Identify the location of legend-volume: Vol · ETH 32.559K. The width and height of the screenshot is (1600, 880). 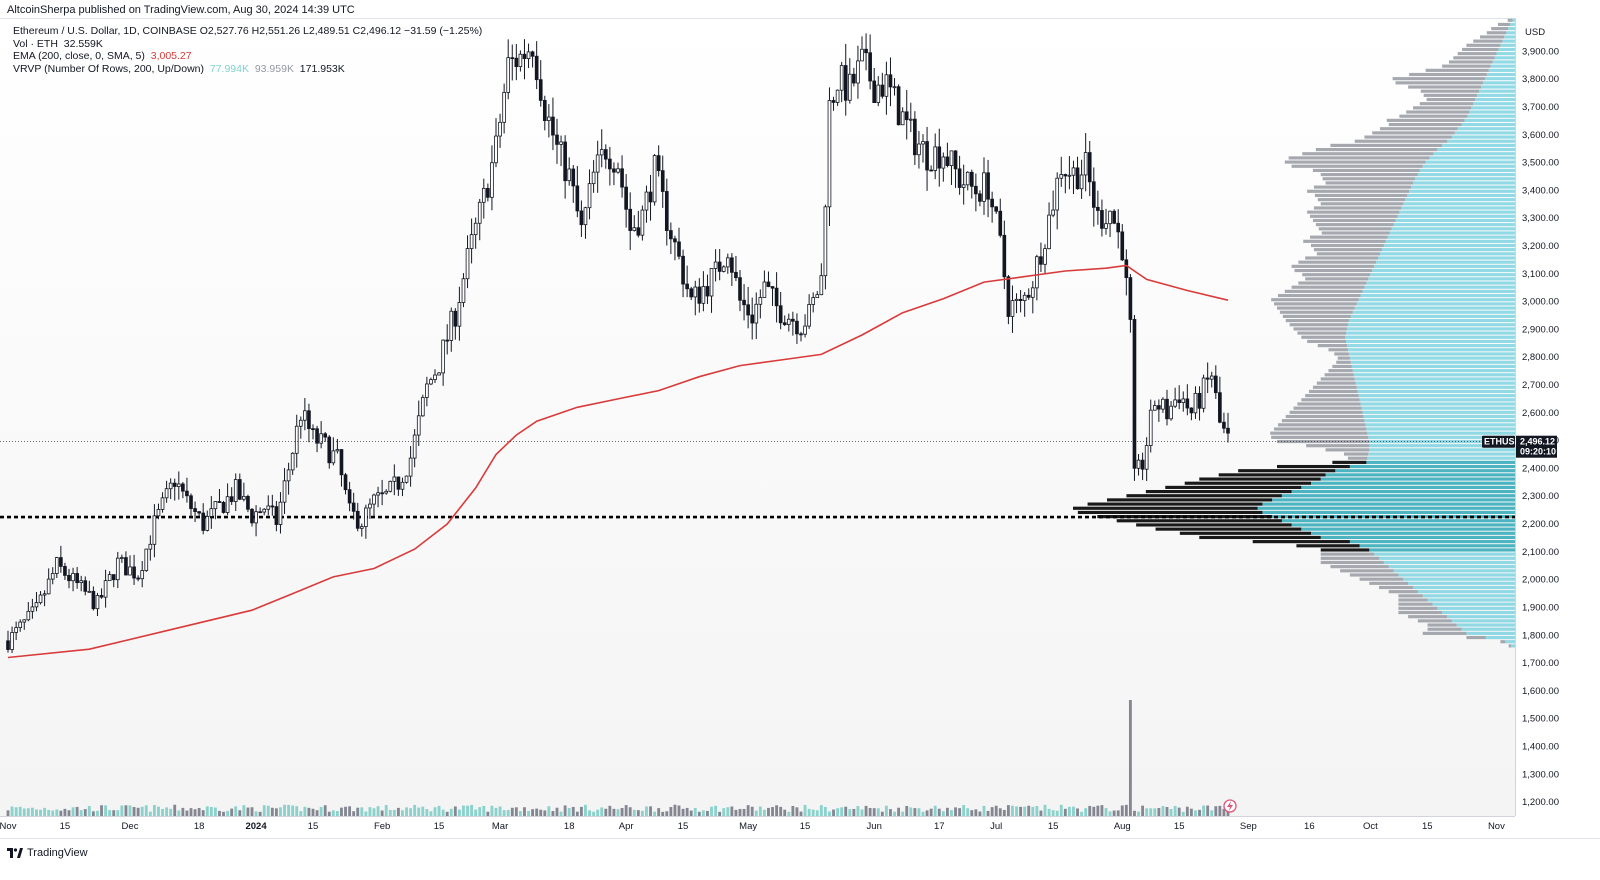
(247, 44).